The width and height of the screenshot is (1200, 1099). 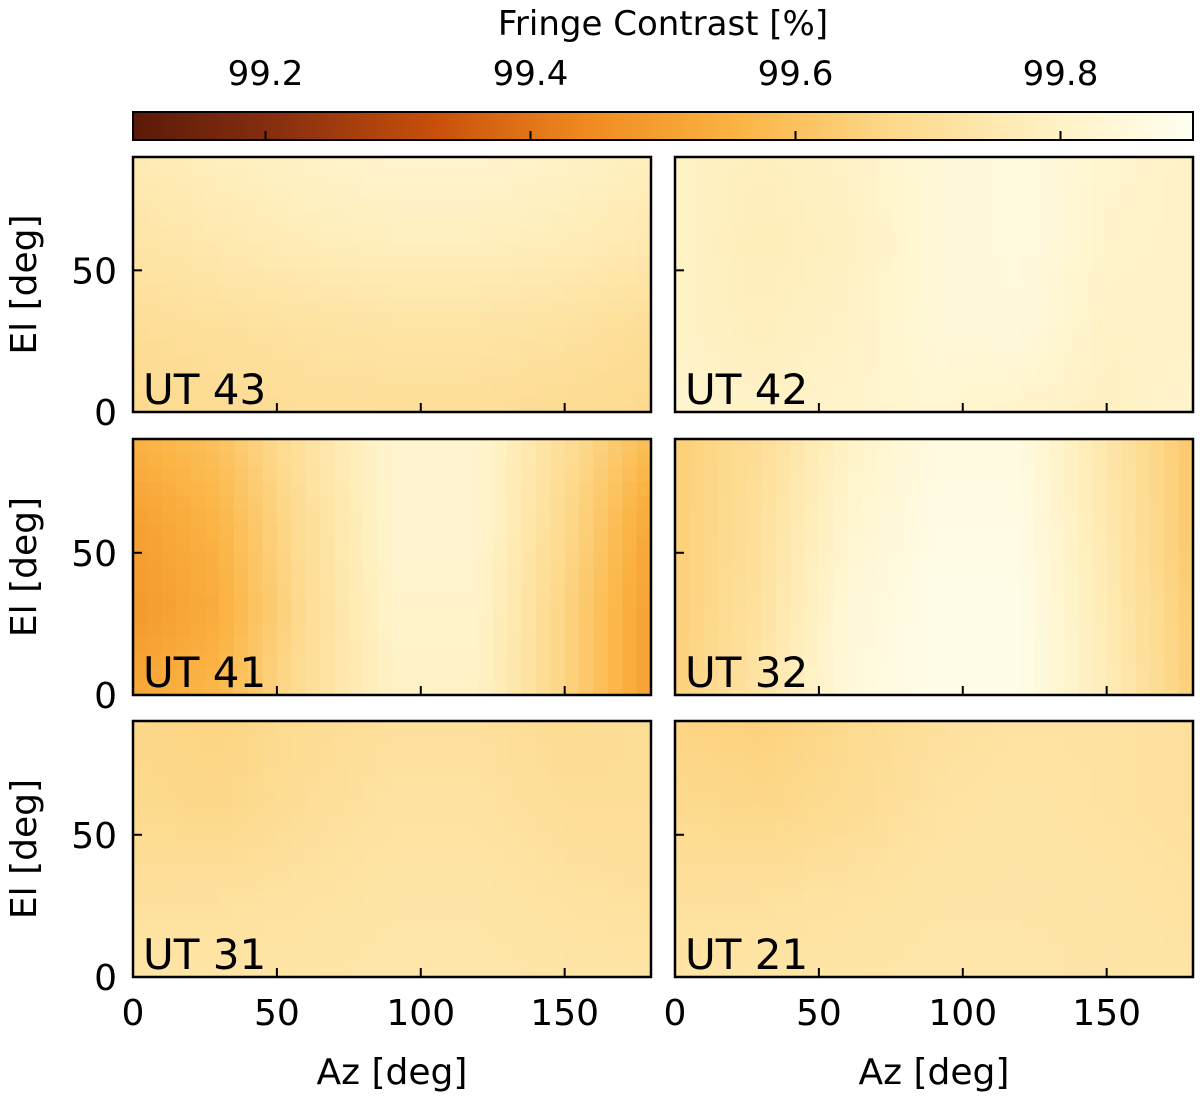 I want to click on colorbar-tick-label: 99.8, so click(x=1061, y=74).